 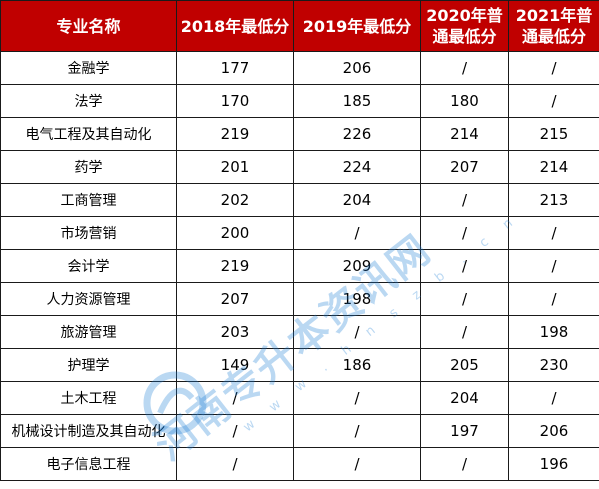 I want to click on score-cell: 186, so click(x=357, y=365).